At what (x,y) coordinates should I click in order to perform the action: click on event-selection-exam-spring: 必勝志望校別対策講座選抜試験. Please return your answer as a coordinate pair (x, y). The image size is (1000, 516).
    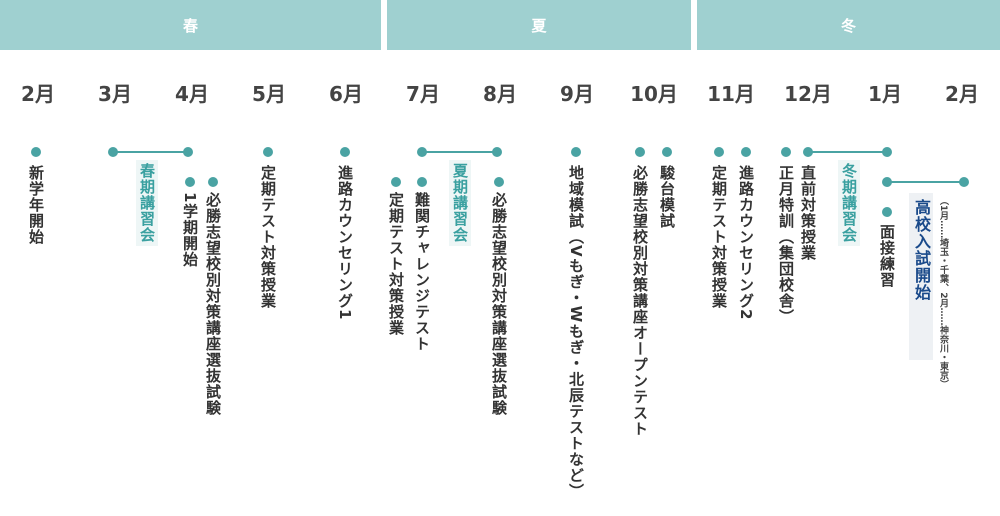
    Looking at the image, I should click on (213, 304).